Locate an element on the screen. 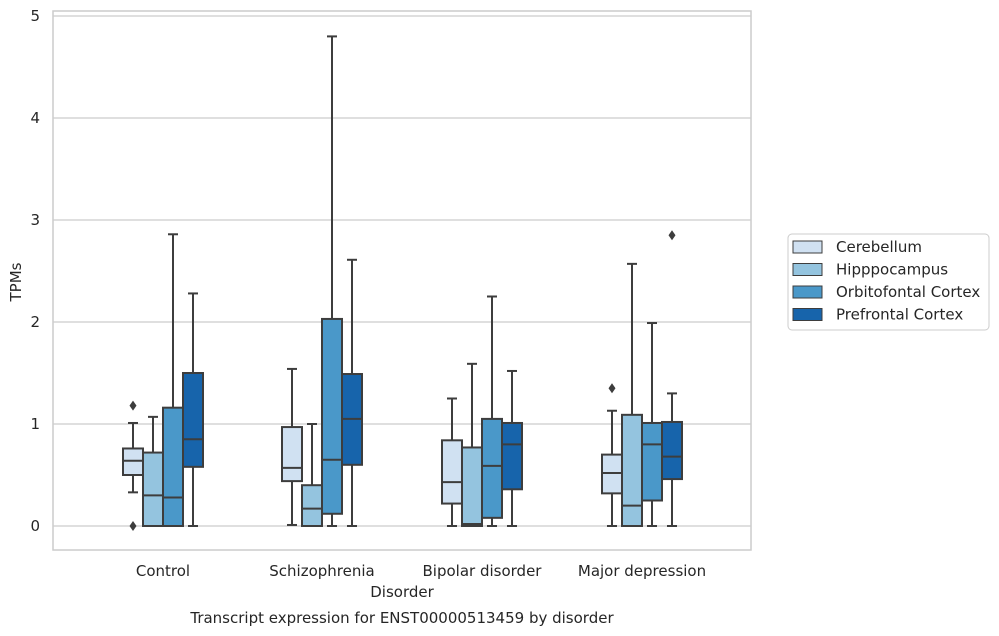 This screenshot has width=999, height=636. y-tick-label: 5 is located at coordinates (35, 16).